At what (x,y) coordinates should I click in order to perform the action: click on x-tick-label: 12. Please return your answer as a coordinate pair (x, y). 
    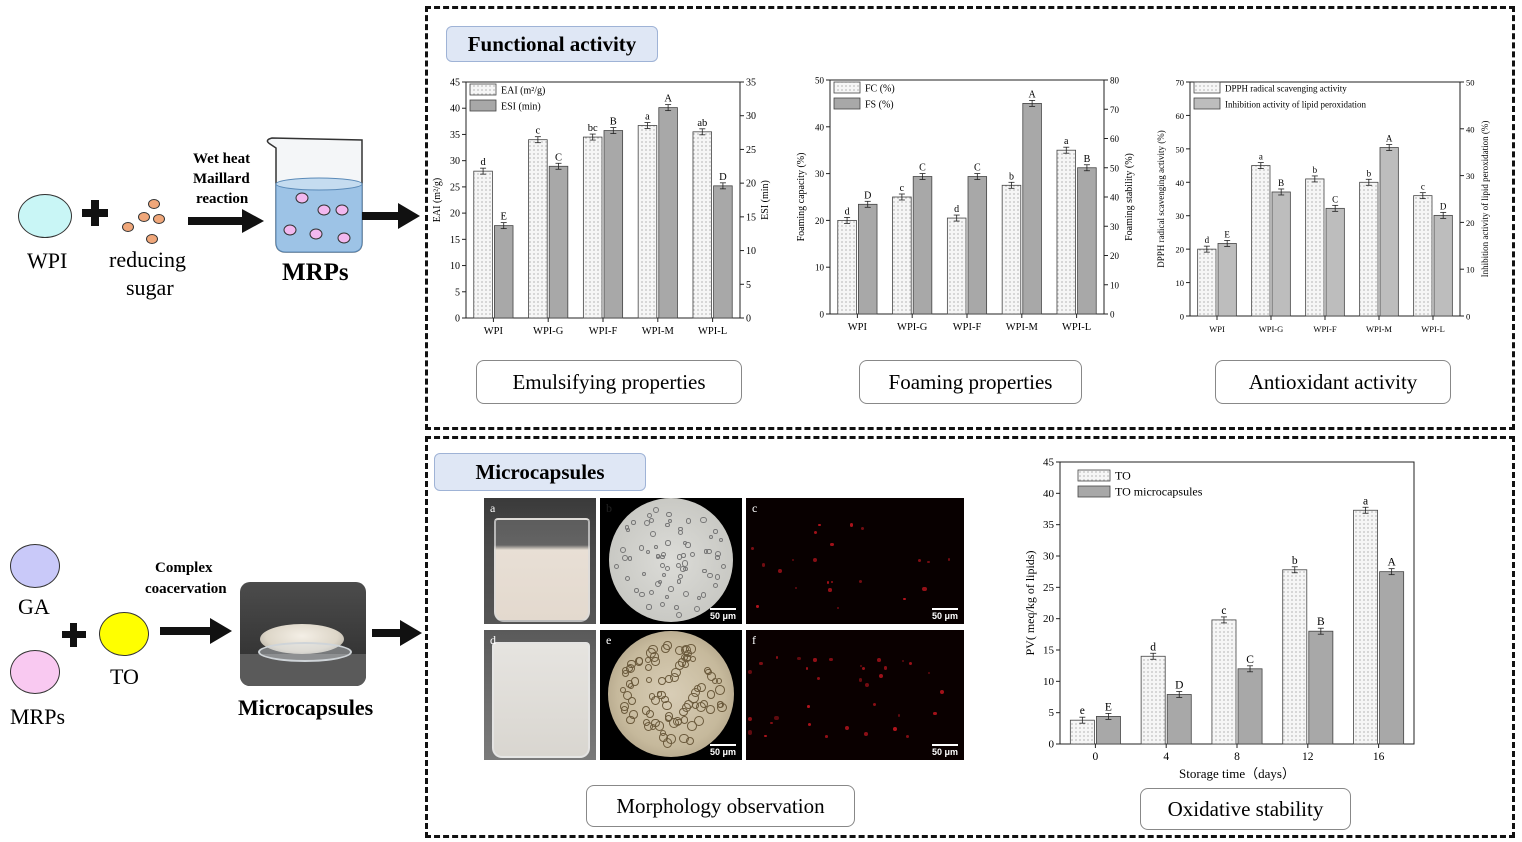
    Looking at the image, I should click on (1308, 757).